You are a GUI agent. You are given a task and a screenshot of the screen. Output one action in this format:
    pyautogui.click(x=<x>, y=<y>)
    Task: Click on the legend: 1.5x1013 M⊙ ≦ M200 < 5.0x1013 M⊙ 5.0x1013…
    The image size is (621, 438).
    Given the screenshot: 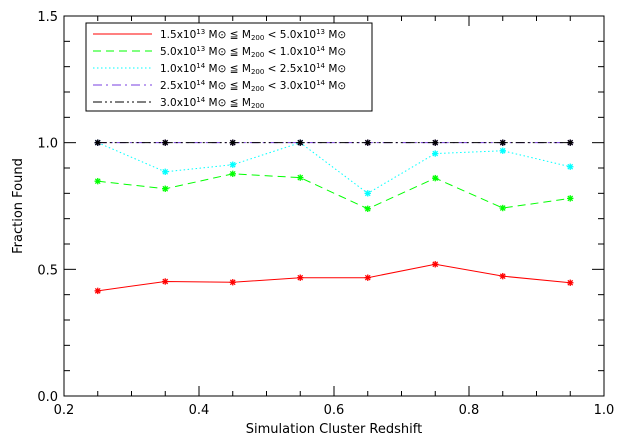 What is the action you would take?
    pyautogui.click(x=229, y=67)
    